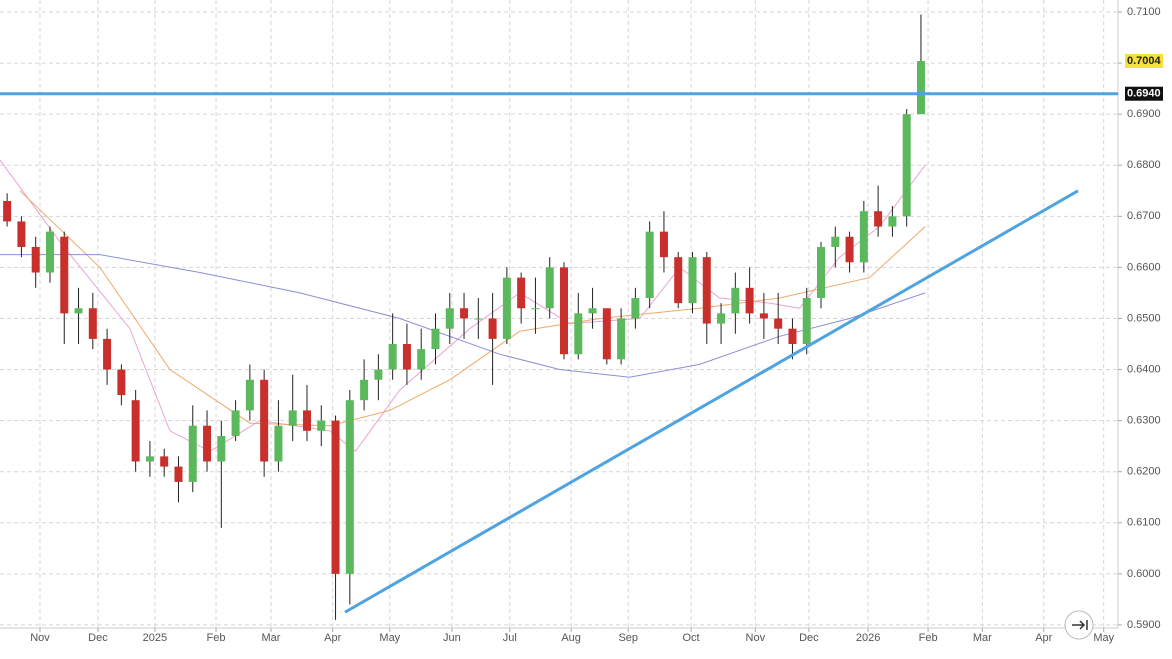 Image resolution: width=1172 pixels, height=659 pixels. What do you see at coordinates (1144, 165) in the screenshot?
I see `y-tick-label: 0.6800` at bounding box center [1144, 165].